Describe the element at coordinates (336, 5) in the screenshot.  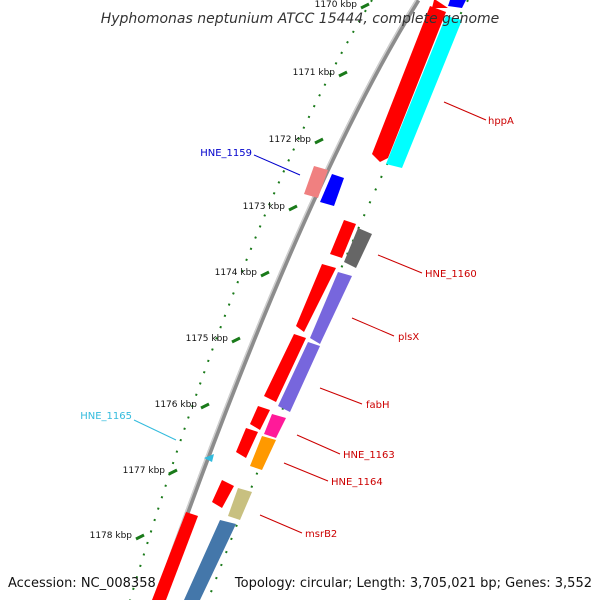
I see `tick-label: 1170 kbp` at that location.